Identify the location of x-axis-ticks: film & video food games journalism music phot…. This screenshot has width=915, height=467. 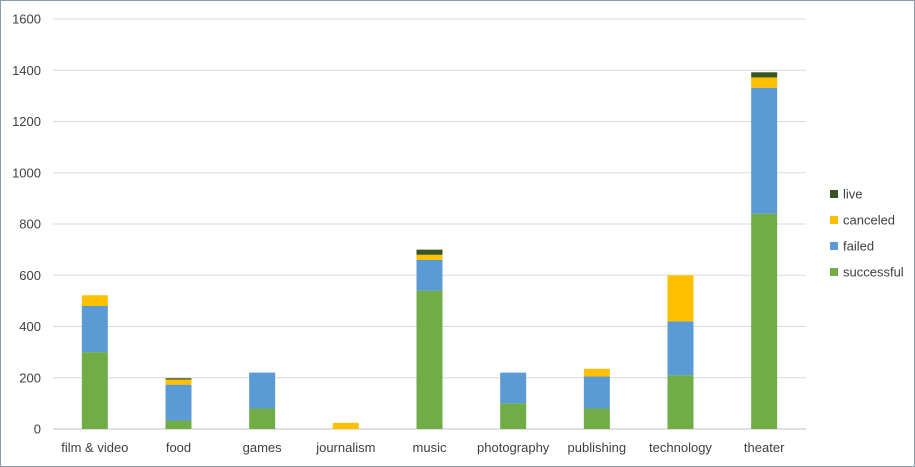
(423, 447).